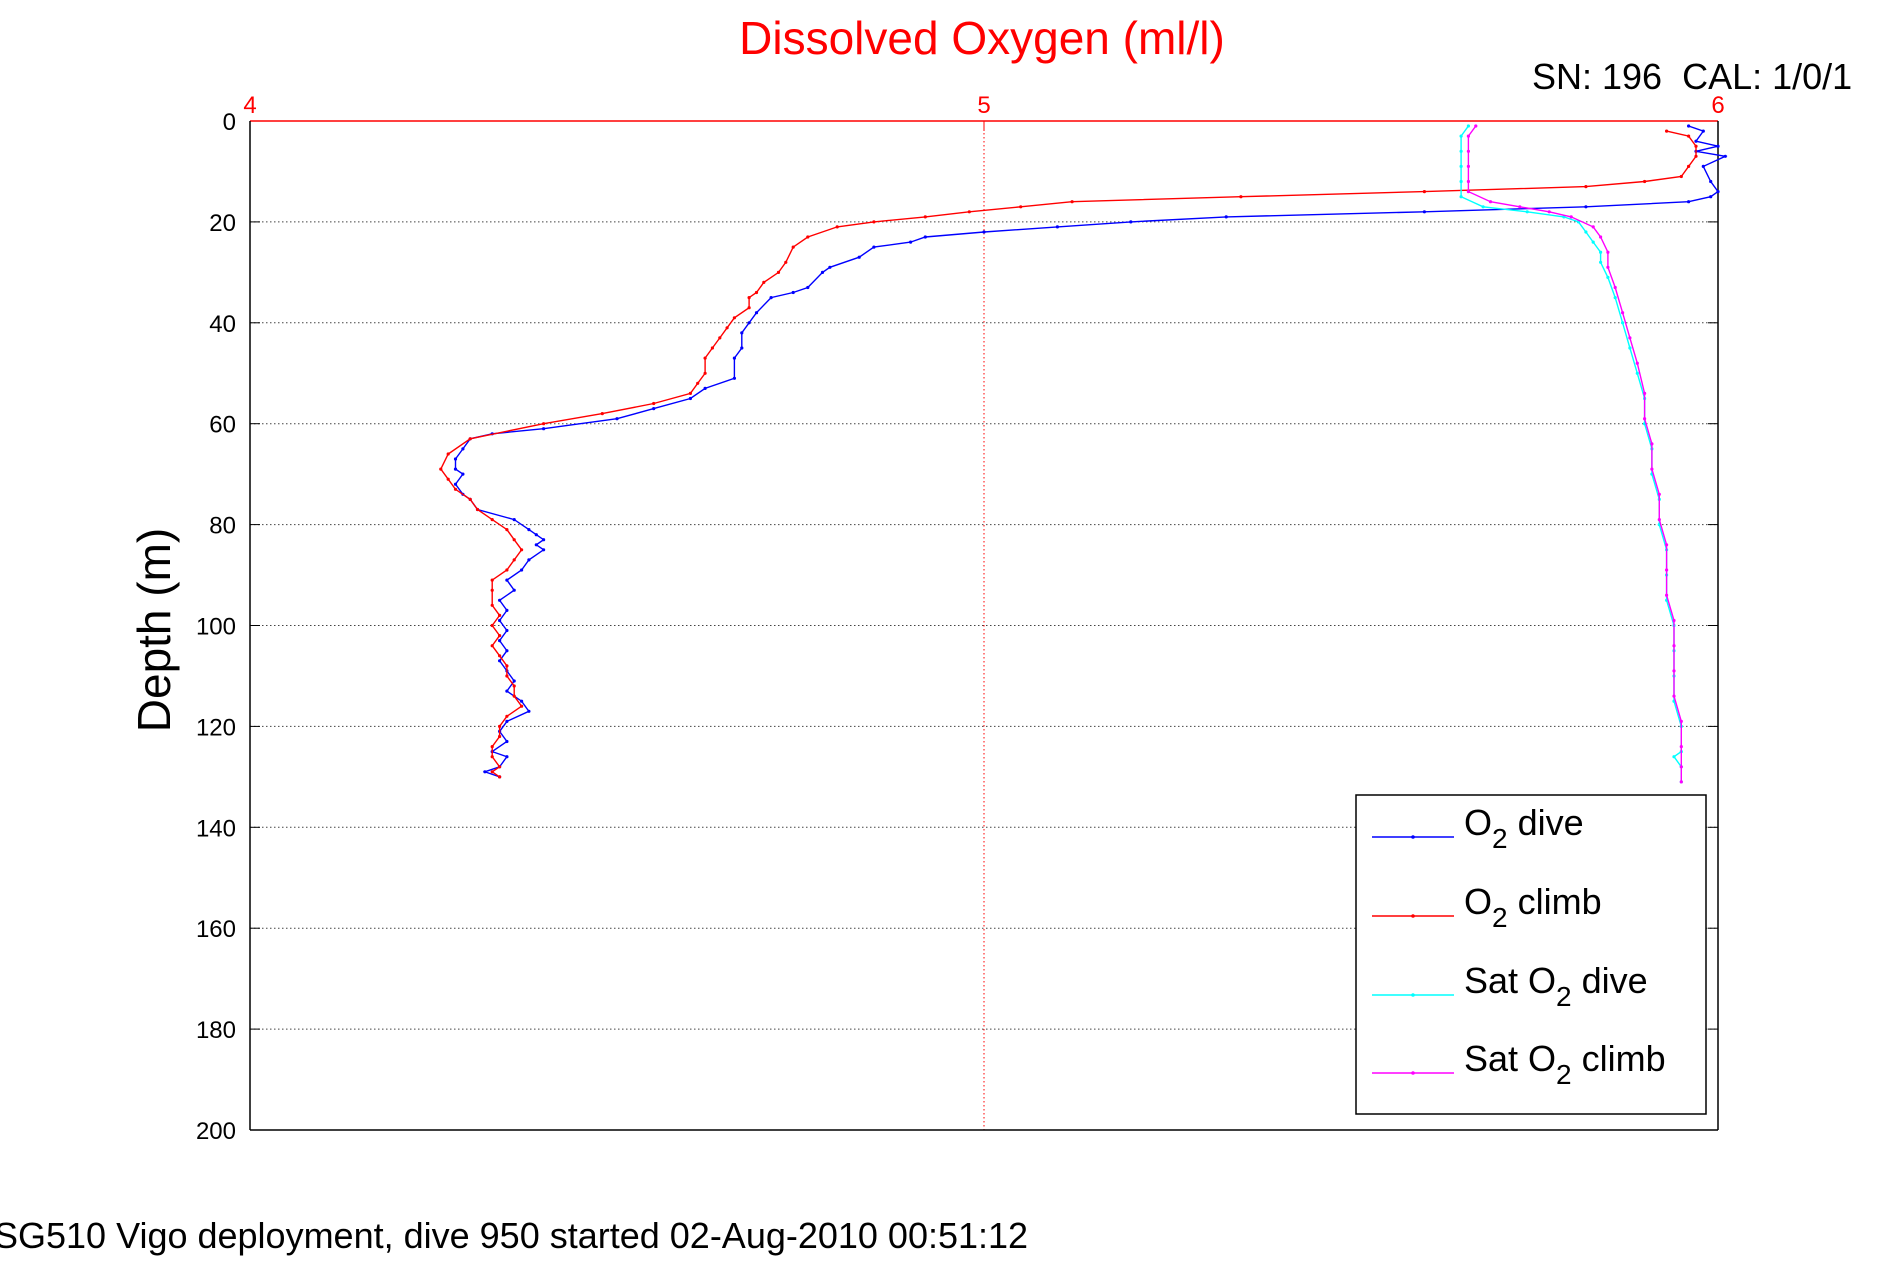 The image size is (1891, 1262). I want to click on y-tick-label: 80, so click(222, 526).